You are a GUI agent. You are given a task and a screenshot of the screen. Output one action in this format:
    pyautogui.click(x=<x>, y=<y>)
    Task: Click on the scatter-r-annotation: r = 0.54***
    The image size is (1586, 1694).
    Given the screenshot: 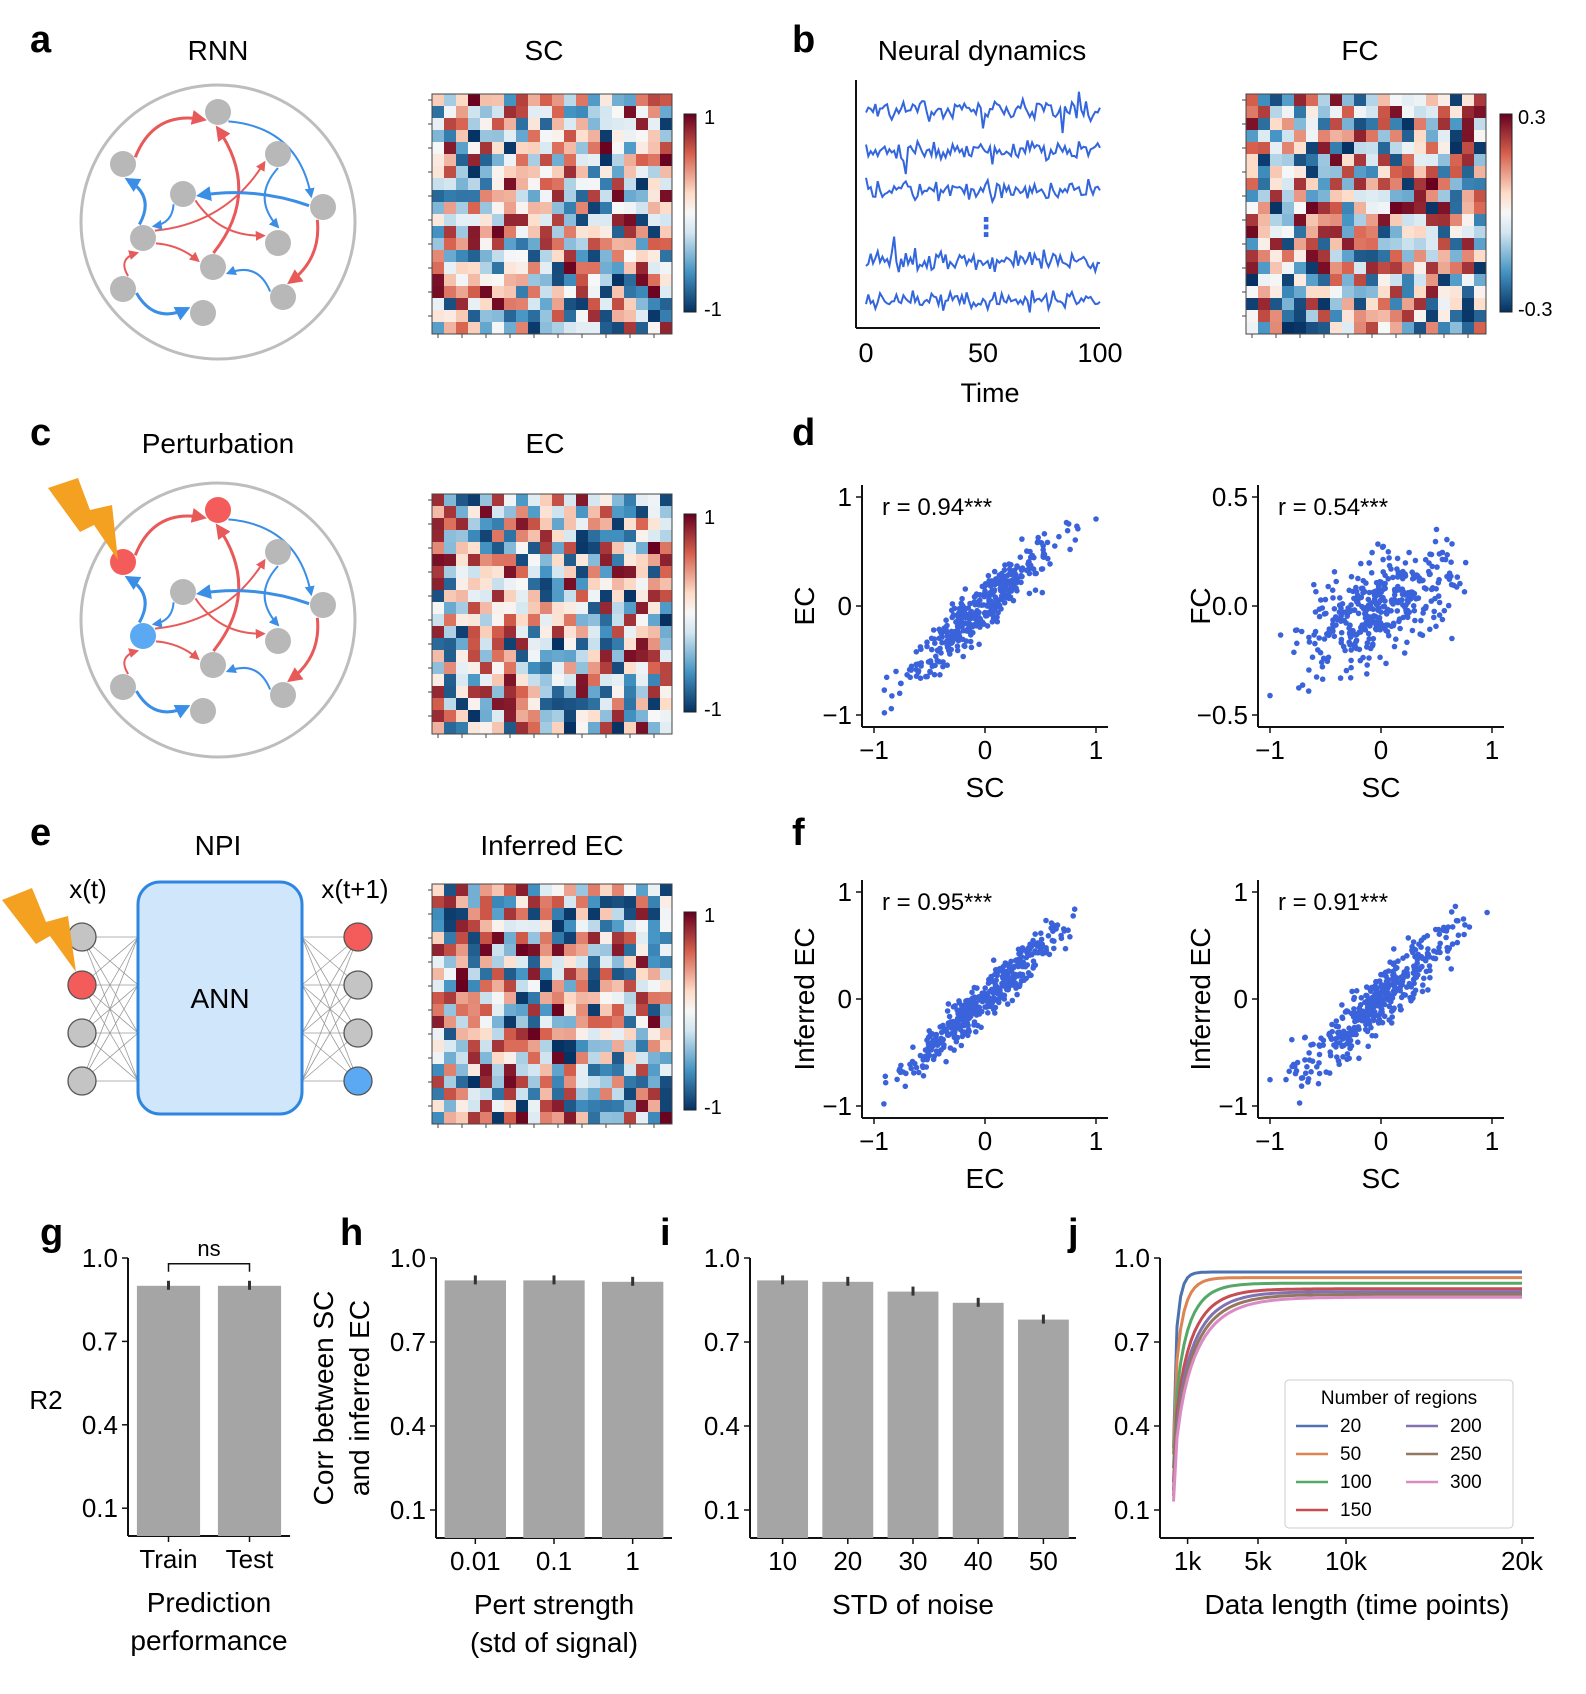 What is the action you would take?
    pyautogui.click(x=1333, y=507)
    